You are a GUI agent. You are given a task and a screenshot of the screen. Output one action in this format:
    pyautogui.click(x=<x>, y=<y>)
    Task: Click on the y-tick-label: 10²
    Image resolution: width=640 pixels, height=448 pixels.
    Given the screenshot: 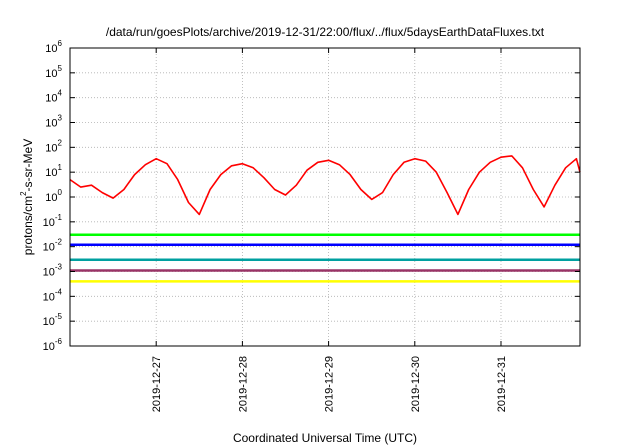 What is the action you would take?
    pyautogui.click(x=53, y=146)
    